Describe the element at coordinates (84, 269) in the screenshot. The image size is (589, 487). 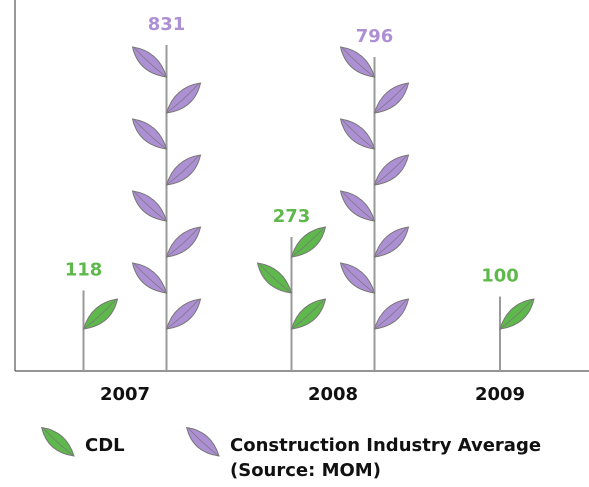
I see `value-label: 118` at that location.